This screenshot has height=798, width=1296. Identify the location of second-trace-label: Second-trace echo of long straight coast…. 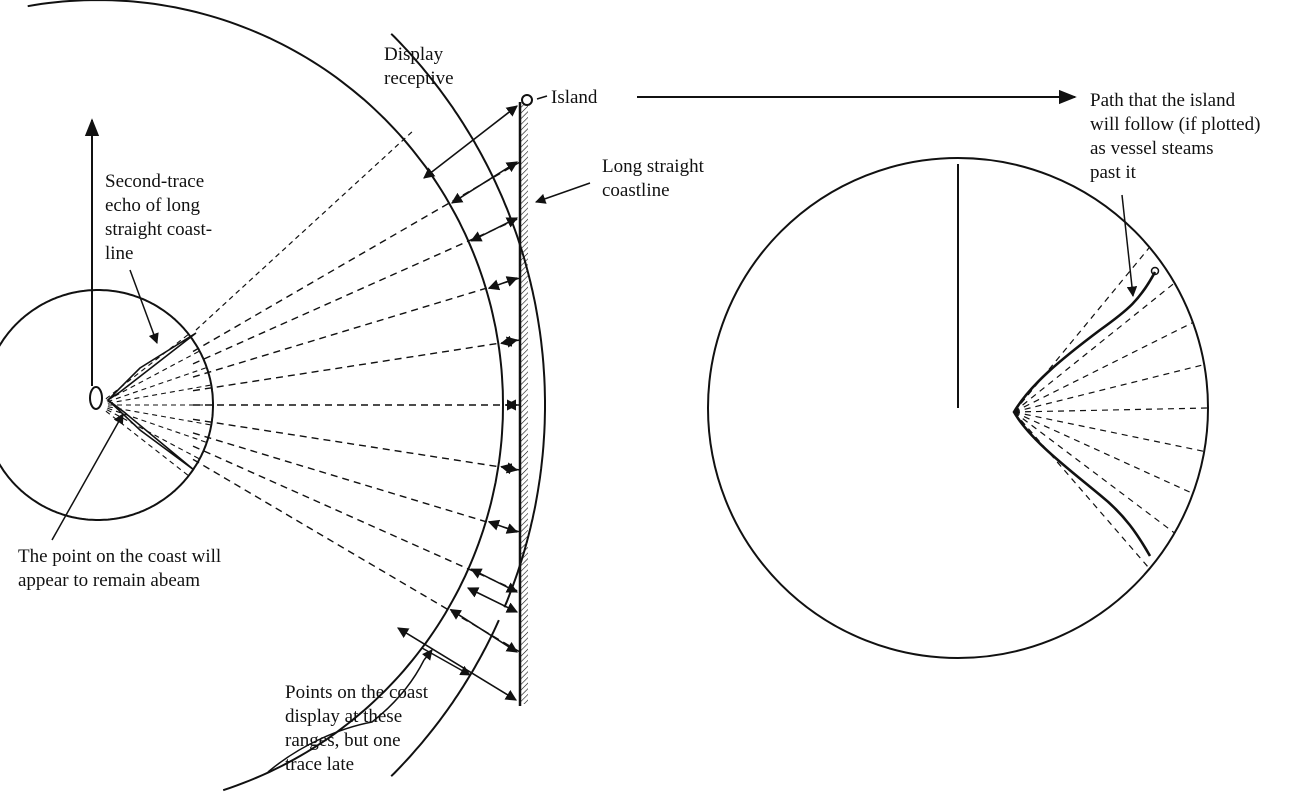
(161, 217).